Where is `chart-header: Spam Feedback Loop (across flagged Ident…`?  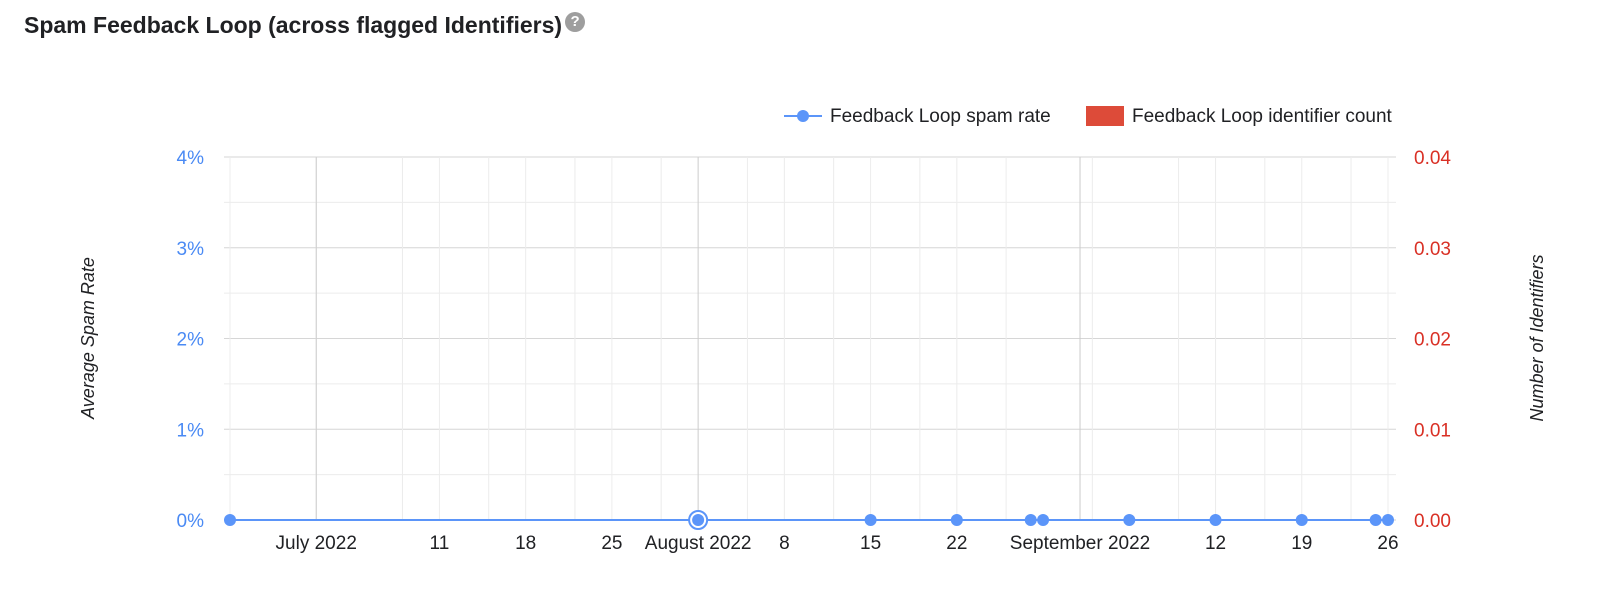
chart-header: Spam Feedback Loop (across flagged Ident… is located at coordinates (305, 25).